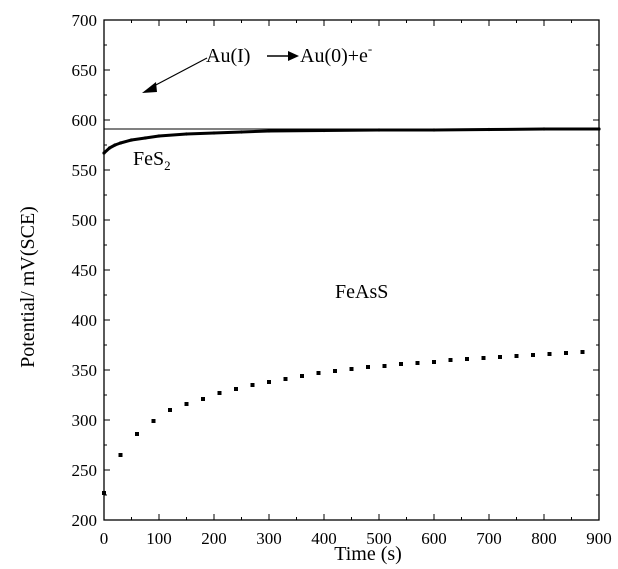 This screenshot has height=569, width=618. I want to click on x-axis-title: Time (s), so click(368, 554).